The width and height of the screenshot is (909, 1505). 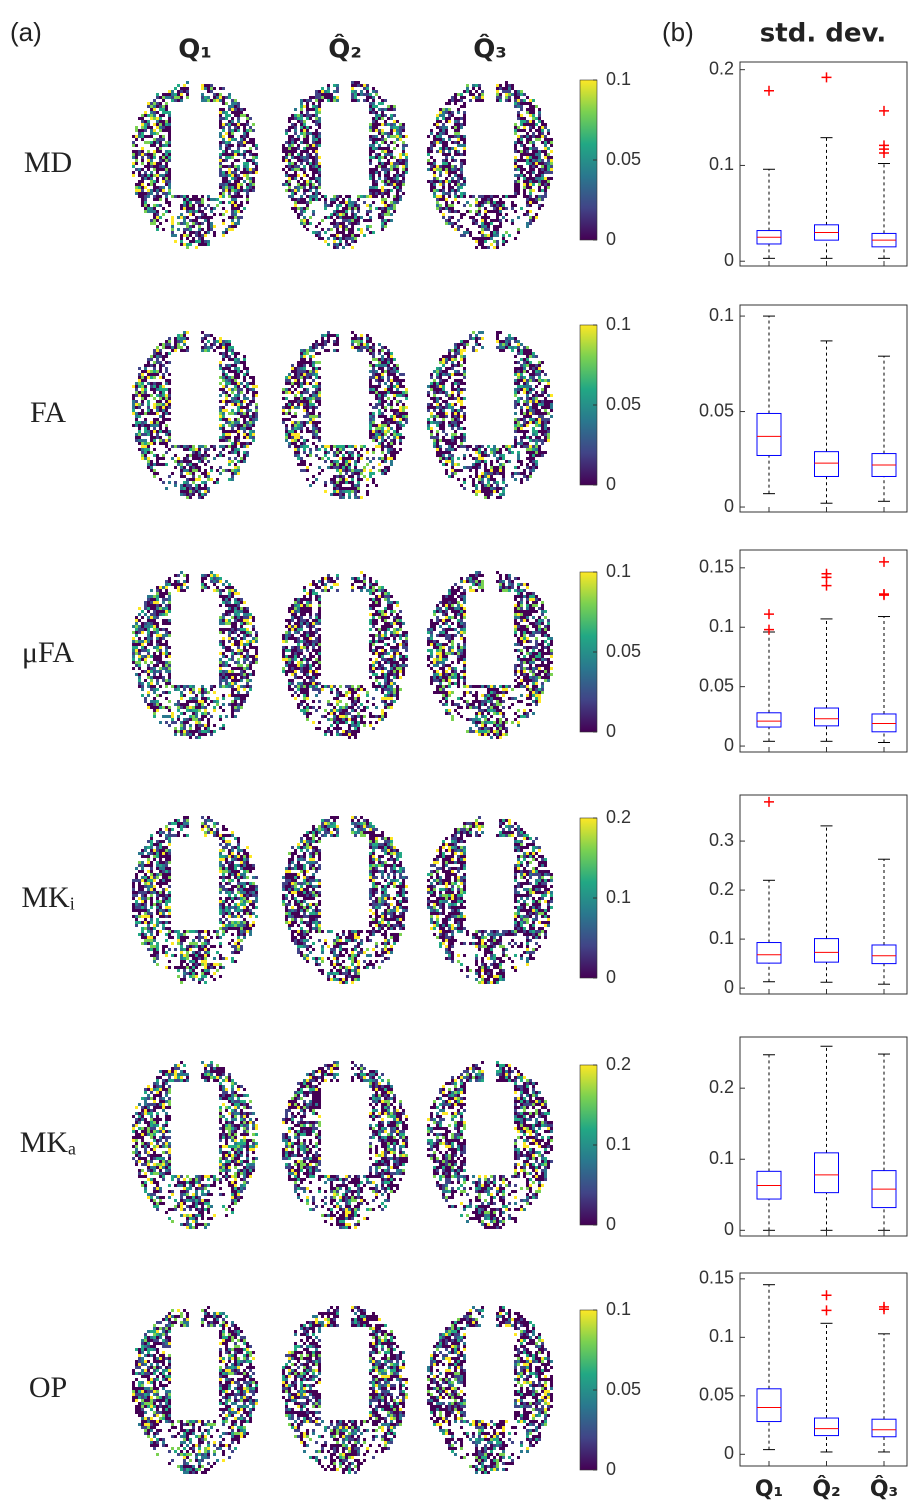 What do you see at coordinates (678, 32) in the screenshot?
I see `panel-label: (b)` at bounding box center [678, 32].